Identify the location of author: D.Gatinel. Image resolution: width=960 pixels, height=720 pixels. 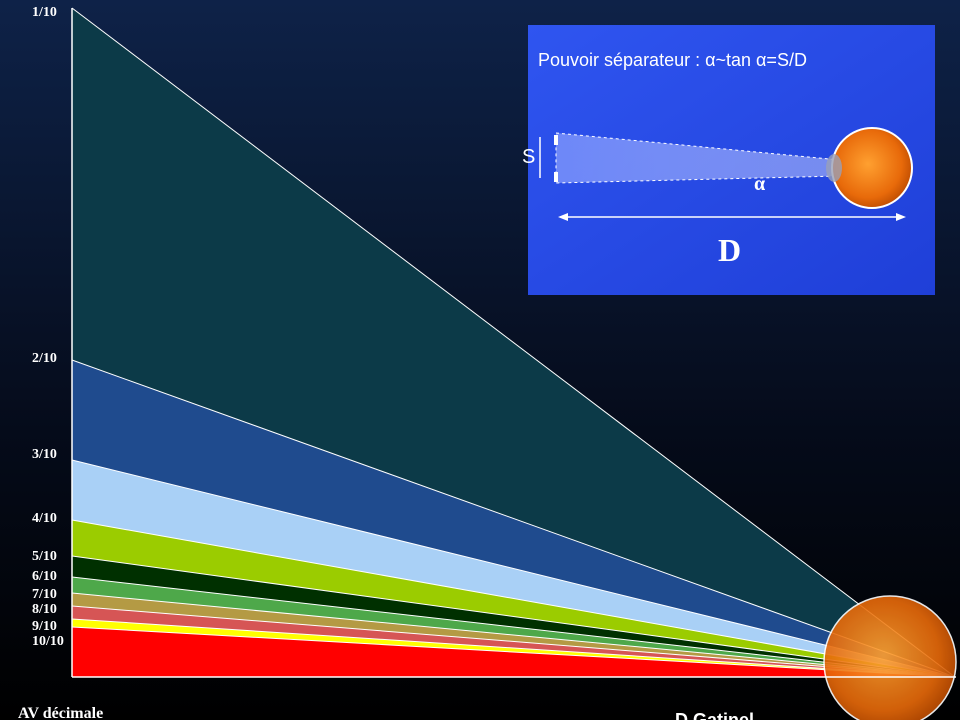
(714, 715).